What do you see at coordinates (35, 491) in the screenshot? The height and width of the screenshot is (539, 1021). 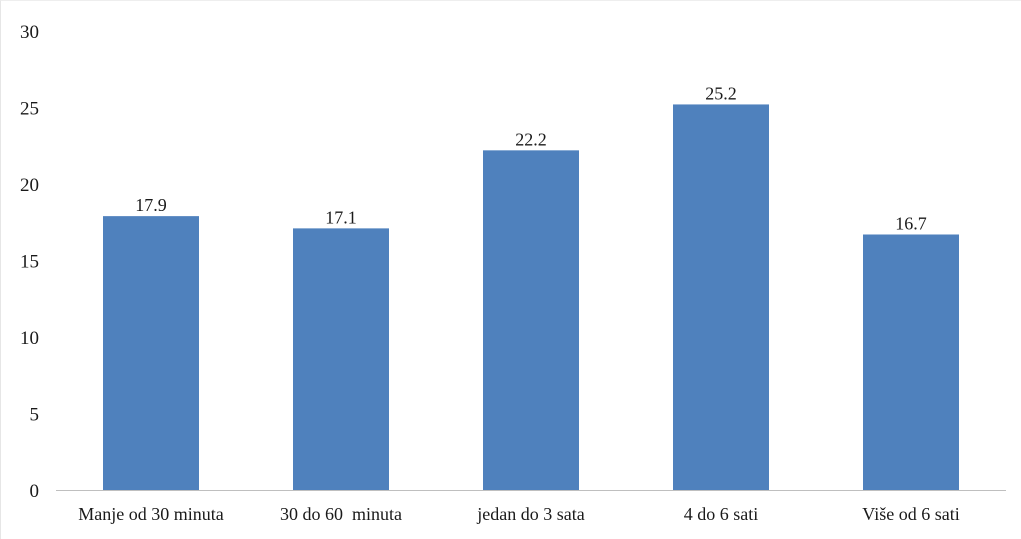 I see `y-tick-label-0: 0` at bounding box center [35, 491].